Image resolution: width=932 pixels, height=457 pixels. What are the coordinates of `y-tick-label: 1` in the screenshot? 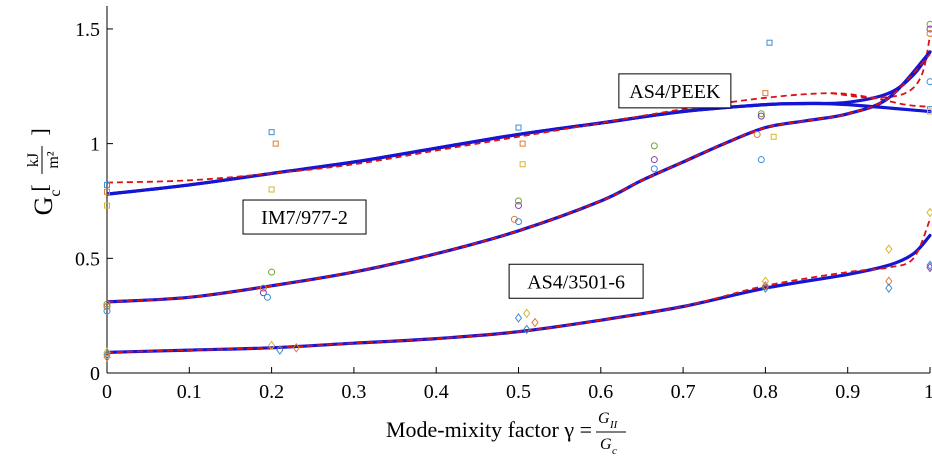 It's located at (95, 145).